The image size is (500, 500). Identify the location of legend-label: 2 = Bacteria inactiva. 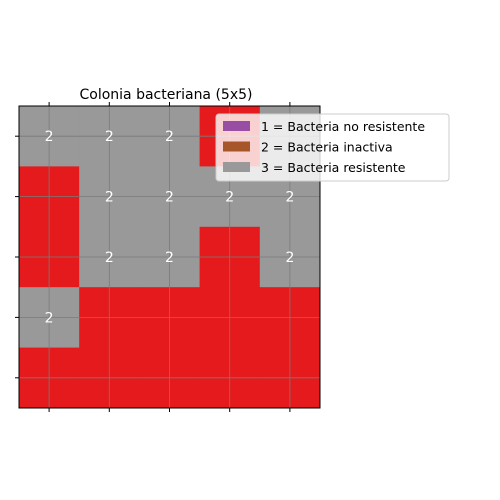
(327, 147).